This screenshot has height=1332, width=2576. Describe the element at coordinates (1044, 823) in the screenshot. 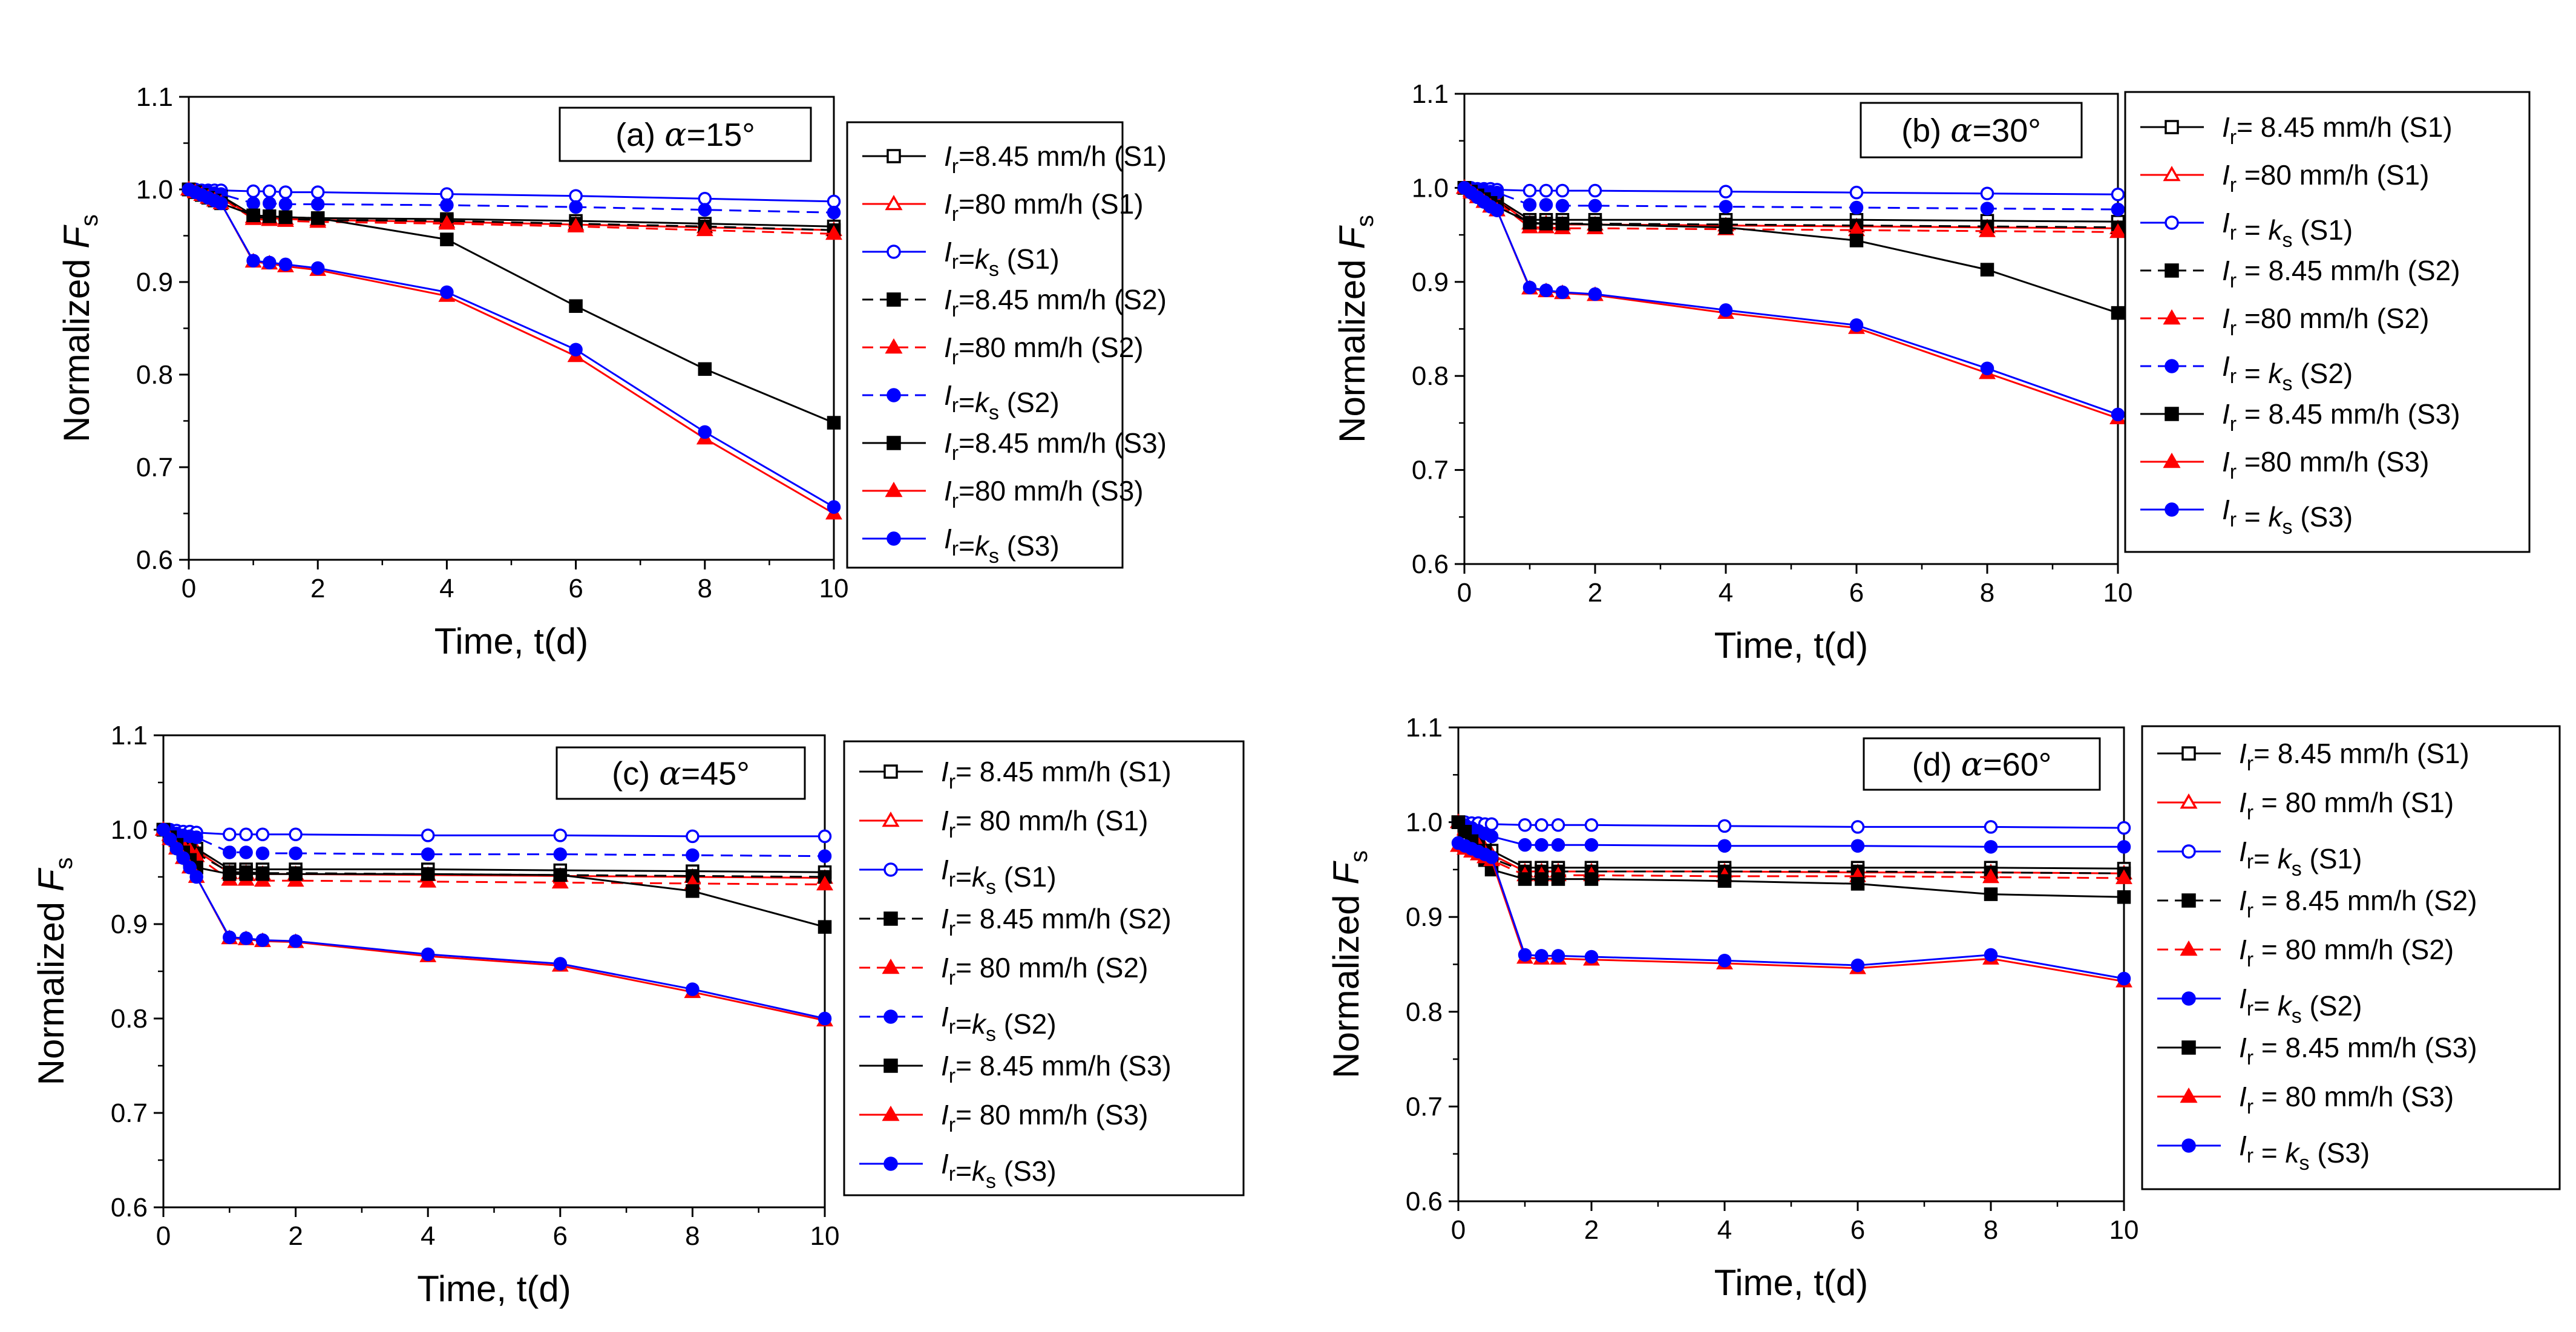

I see `legend-label: Ir= 80 mm/h (S1)` at that location.